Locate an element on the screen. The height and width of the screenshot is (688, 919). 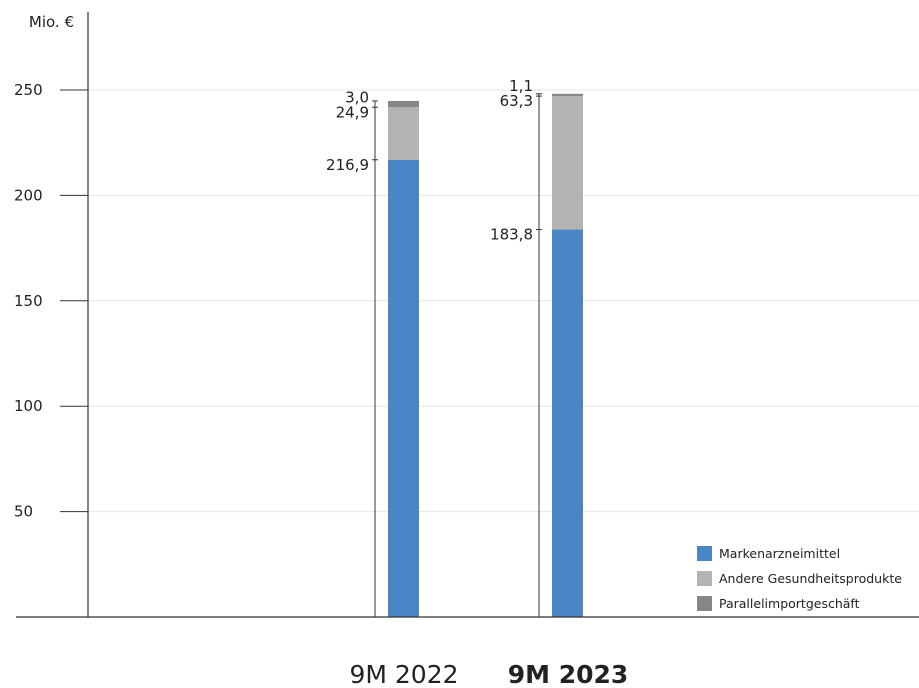
category-label: 9M 2023 is located at coordinates (568, 674).